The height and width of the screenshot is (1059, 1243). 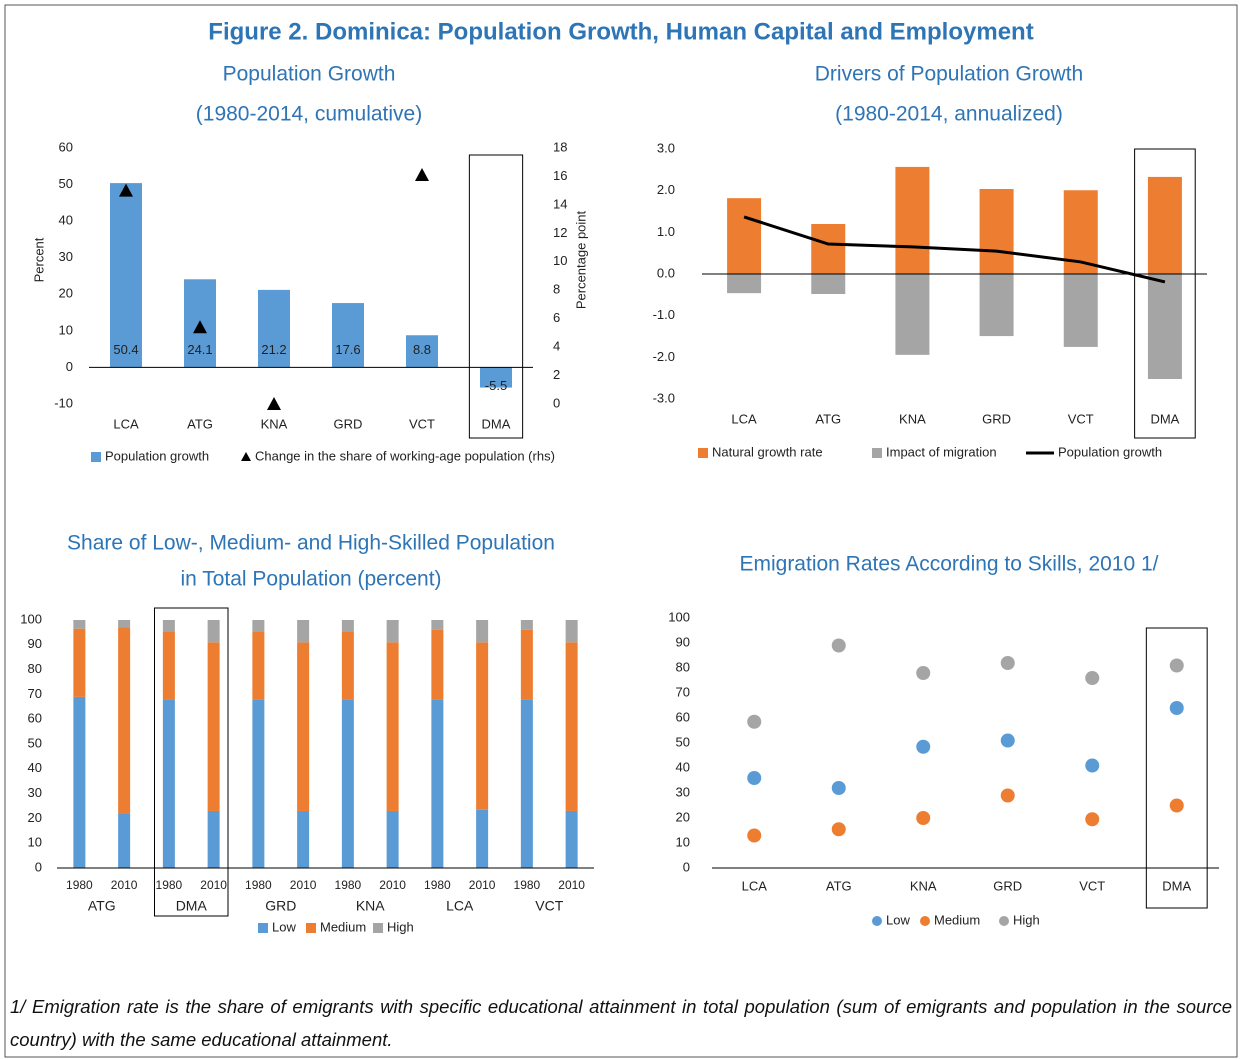 I want to click on y-tick-label: -1.0, so click(x=664, y=314).